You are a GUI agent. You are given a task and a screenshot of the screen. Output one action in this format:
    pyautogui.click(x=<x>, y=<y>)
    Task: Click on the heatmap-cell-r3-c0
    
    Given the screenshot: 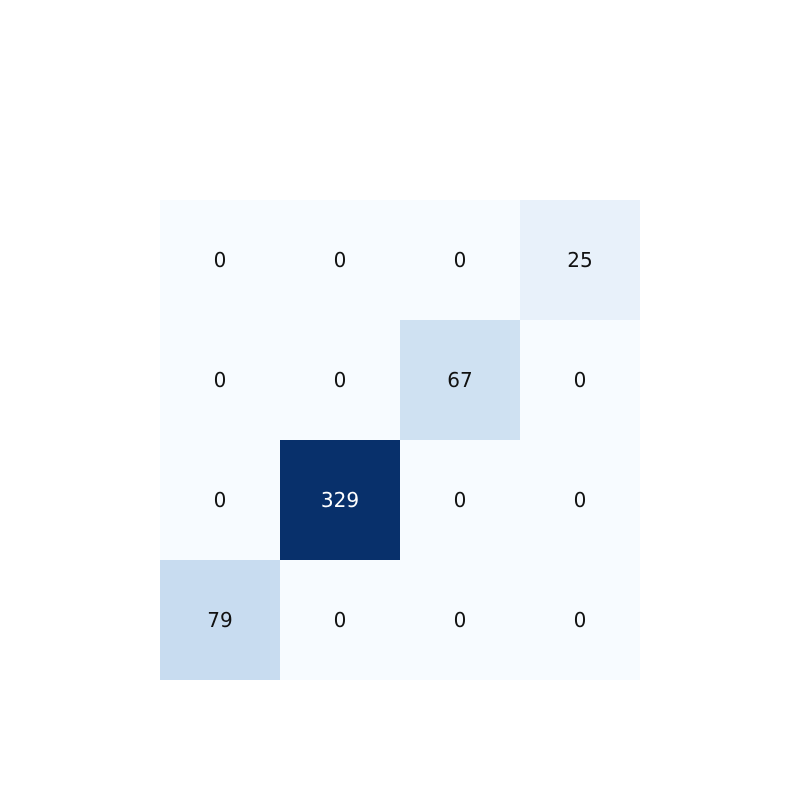 What is the action you would take?
    pyautogui.click(x=220, y=620)
    